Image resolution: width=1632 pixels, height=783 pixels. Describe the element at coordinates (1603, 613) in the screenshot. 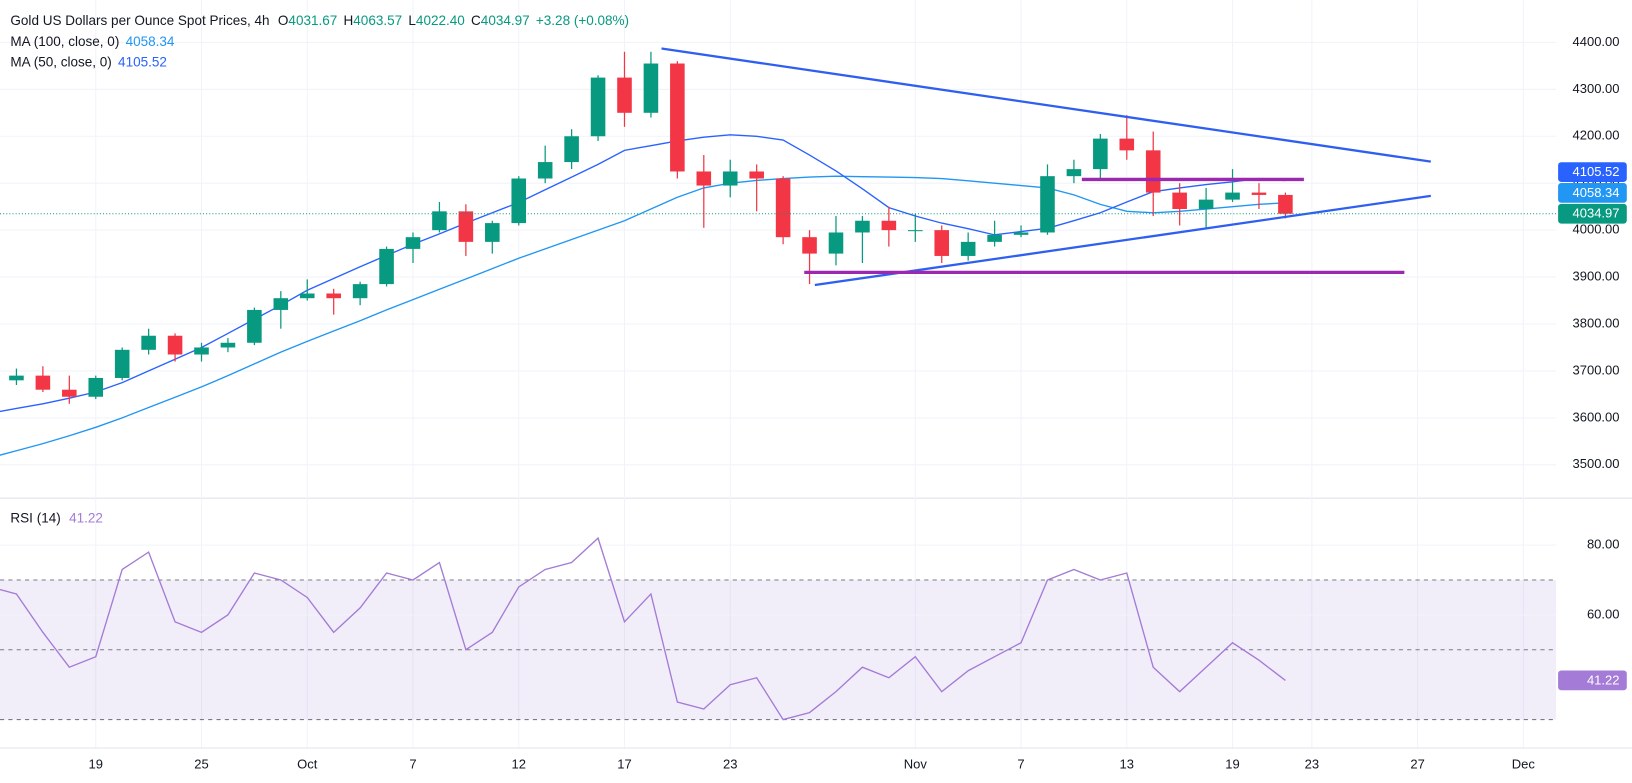

I see `y-tick-label: 60.00` at that location.